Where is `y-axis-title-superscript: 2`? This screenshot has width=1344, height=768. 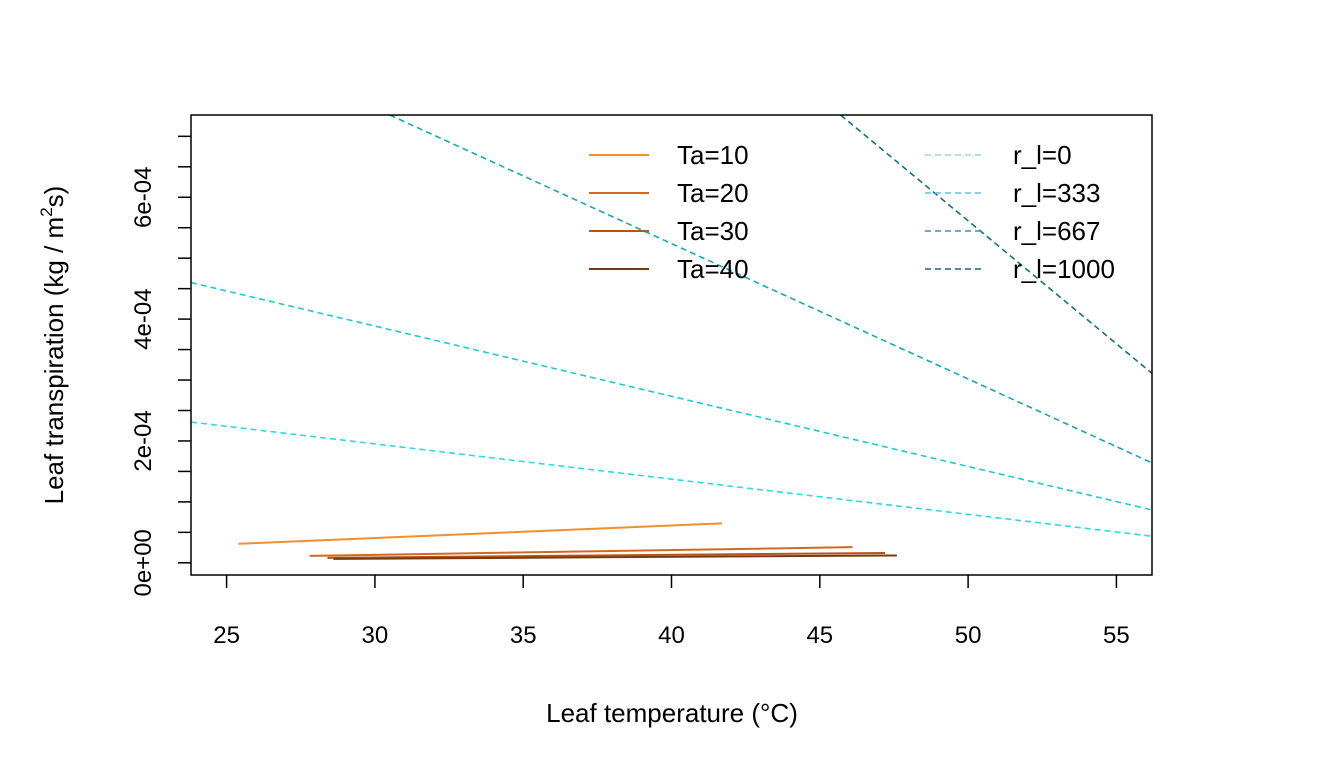
y-axis-title-superscript: 2 is located at coordinates (46, 211).